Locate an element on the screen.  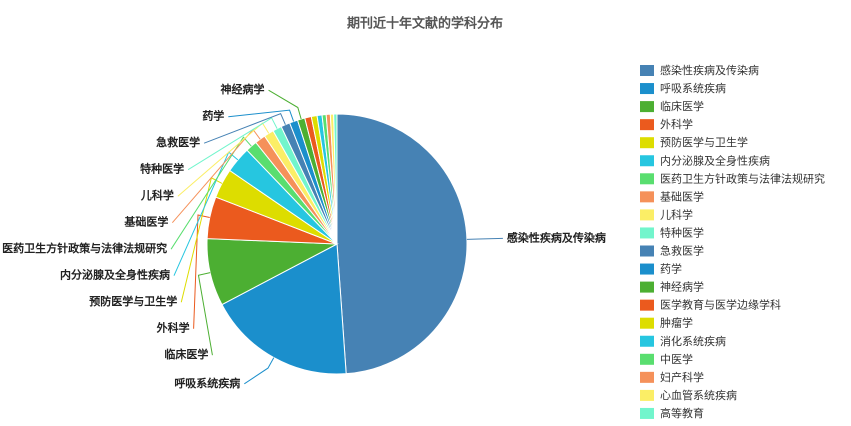
slice-label: 急救医学 is located at coordinates (178, 142).